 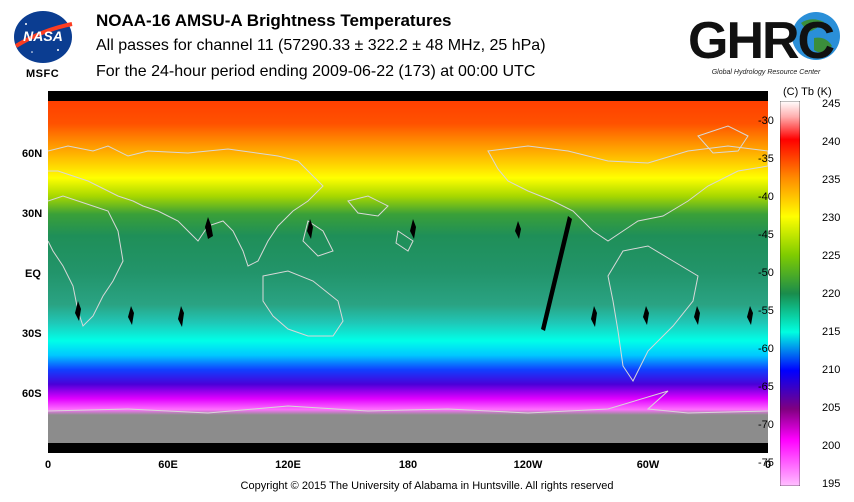 I want to click on ghrc-logo: GHRC Global Hydrology Resource Center, so click(x=764, y=44).